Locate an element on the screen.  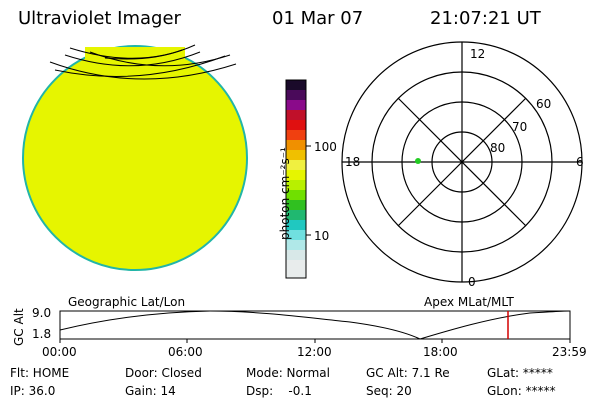
status-glat: GLat: ***** is located at coordinates (520, 373).